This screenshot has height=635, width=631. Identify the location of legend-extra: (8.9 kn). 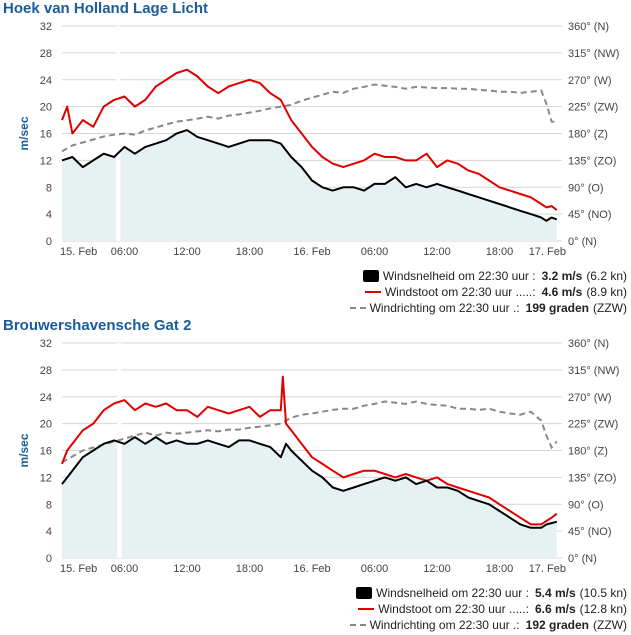
(606, 292).